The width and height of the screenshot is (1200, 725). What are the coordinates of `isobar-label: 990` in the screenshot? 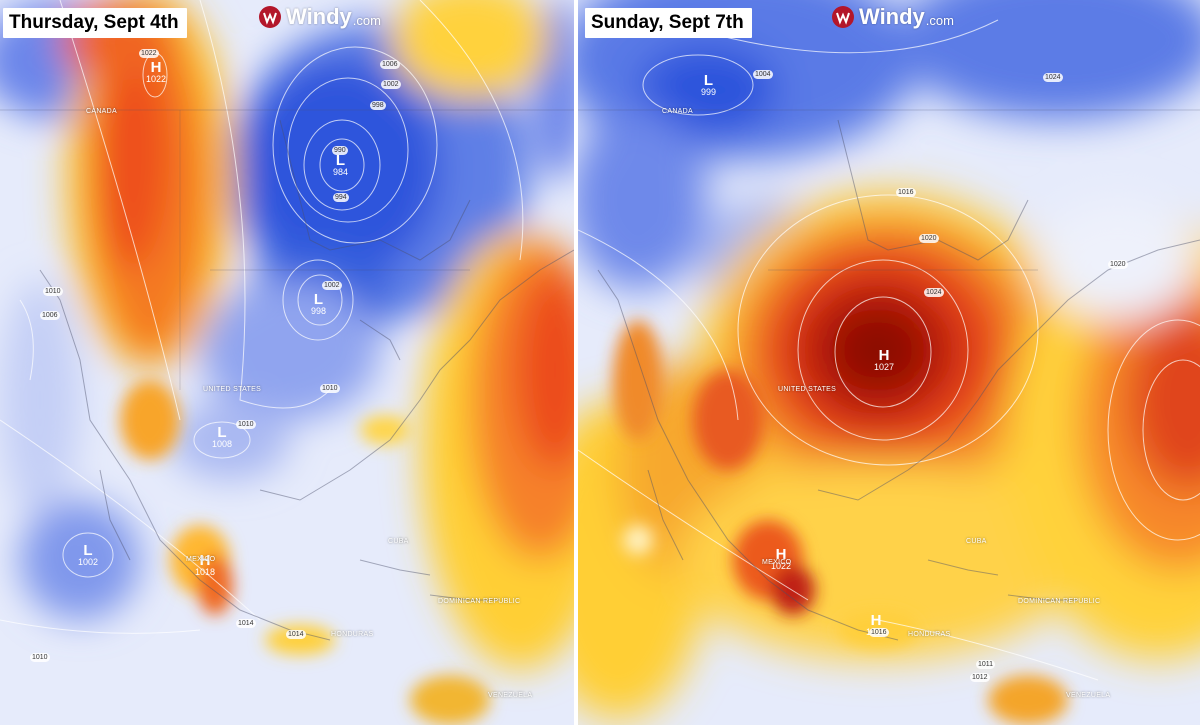 It's located at (340, 150).